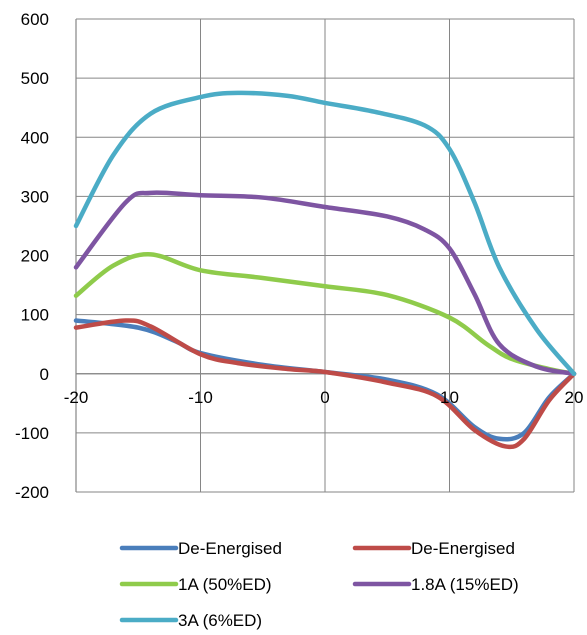 This screenshot has height=635, width=587. I want to click on legend-label-1: De-Energised, so click(463, 548).